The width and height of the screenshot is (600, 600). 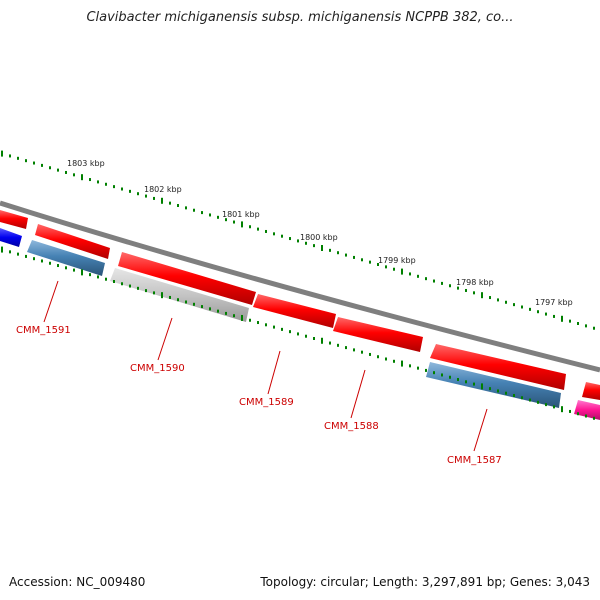 I want to click on gene-label: CMM_1589, so click(x=266, y=402).